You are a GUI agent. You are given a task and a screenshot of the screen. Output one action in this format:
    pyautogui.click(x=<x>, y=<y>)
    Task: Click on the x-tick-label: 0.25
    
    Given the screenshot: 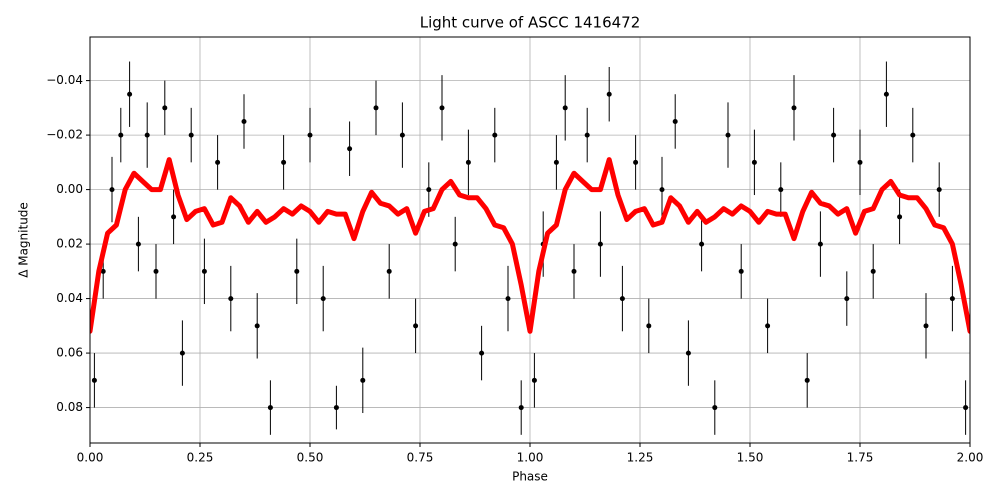 What is the action you would take?
    pyautogui.click(x=200, y=458)
    